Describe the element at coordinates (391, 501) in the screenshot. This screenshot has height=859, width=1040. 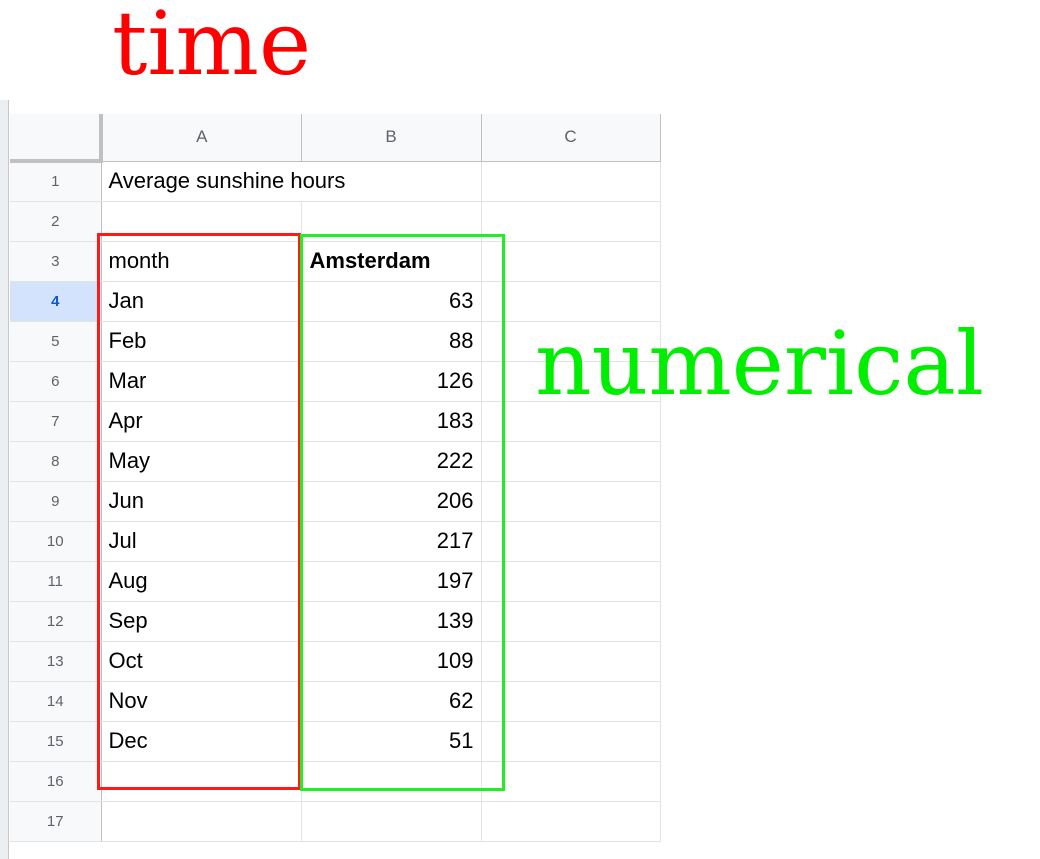
I see `cell-b9: 206` at that location.